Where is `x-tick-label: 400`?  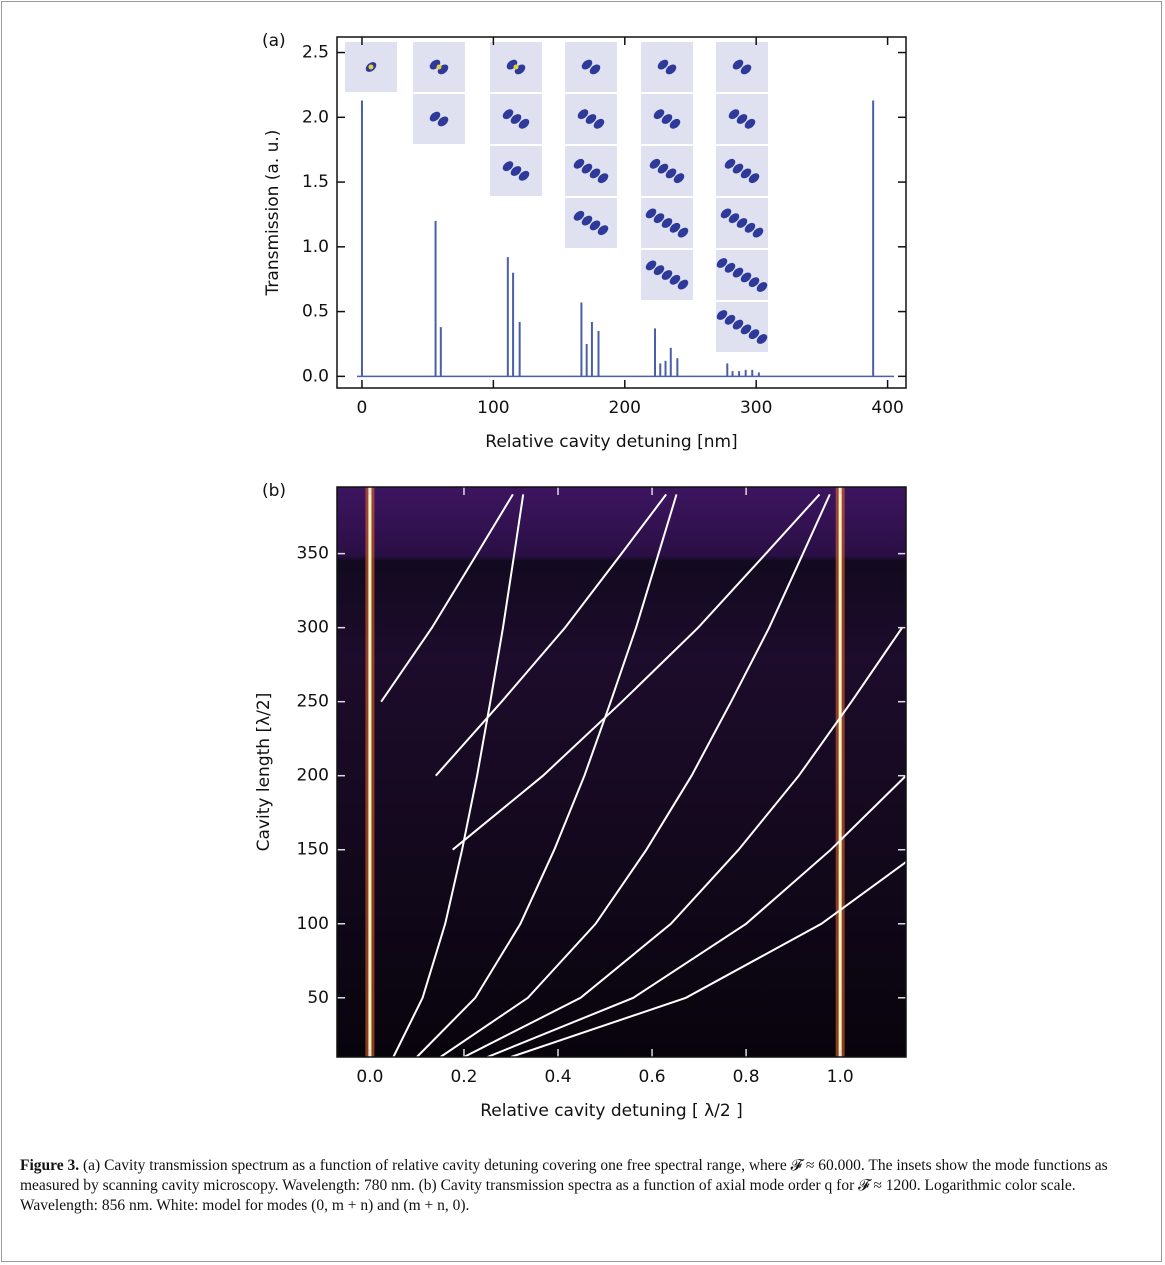
x-tick-label: 400 is located at coordinates (887, 408).